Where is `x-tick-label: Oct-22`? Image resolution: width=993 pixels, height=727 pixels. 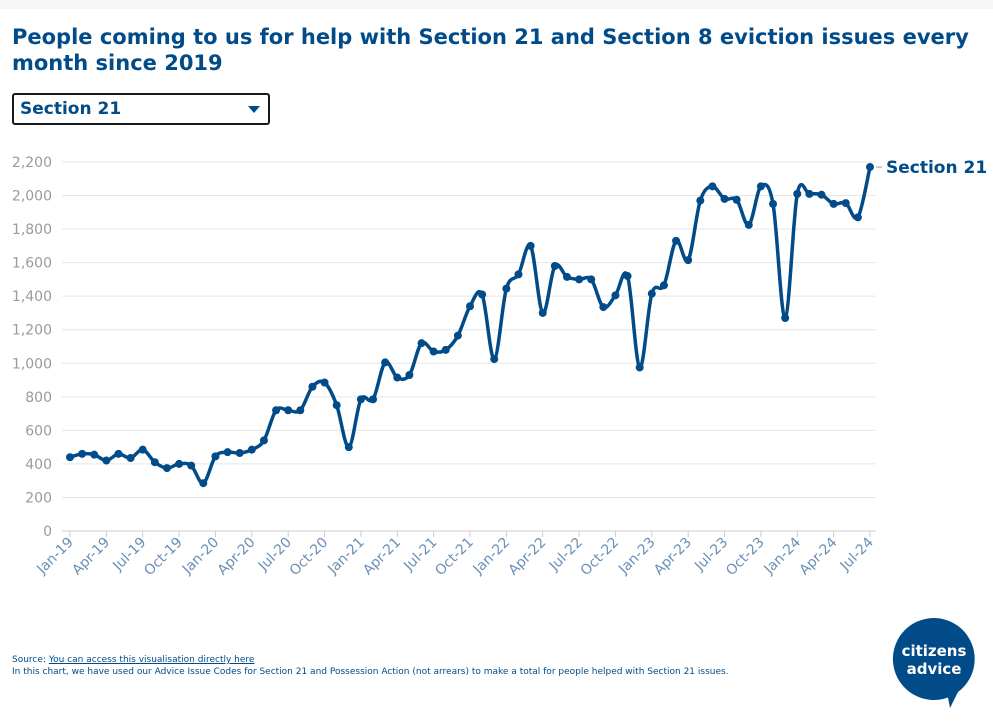
x-tick-label: Oct-22 is located at coordinates (600, 557).